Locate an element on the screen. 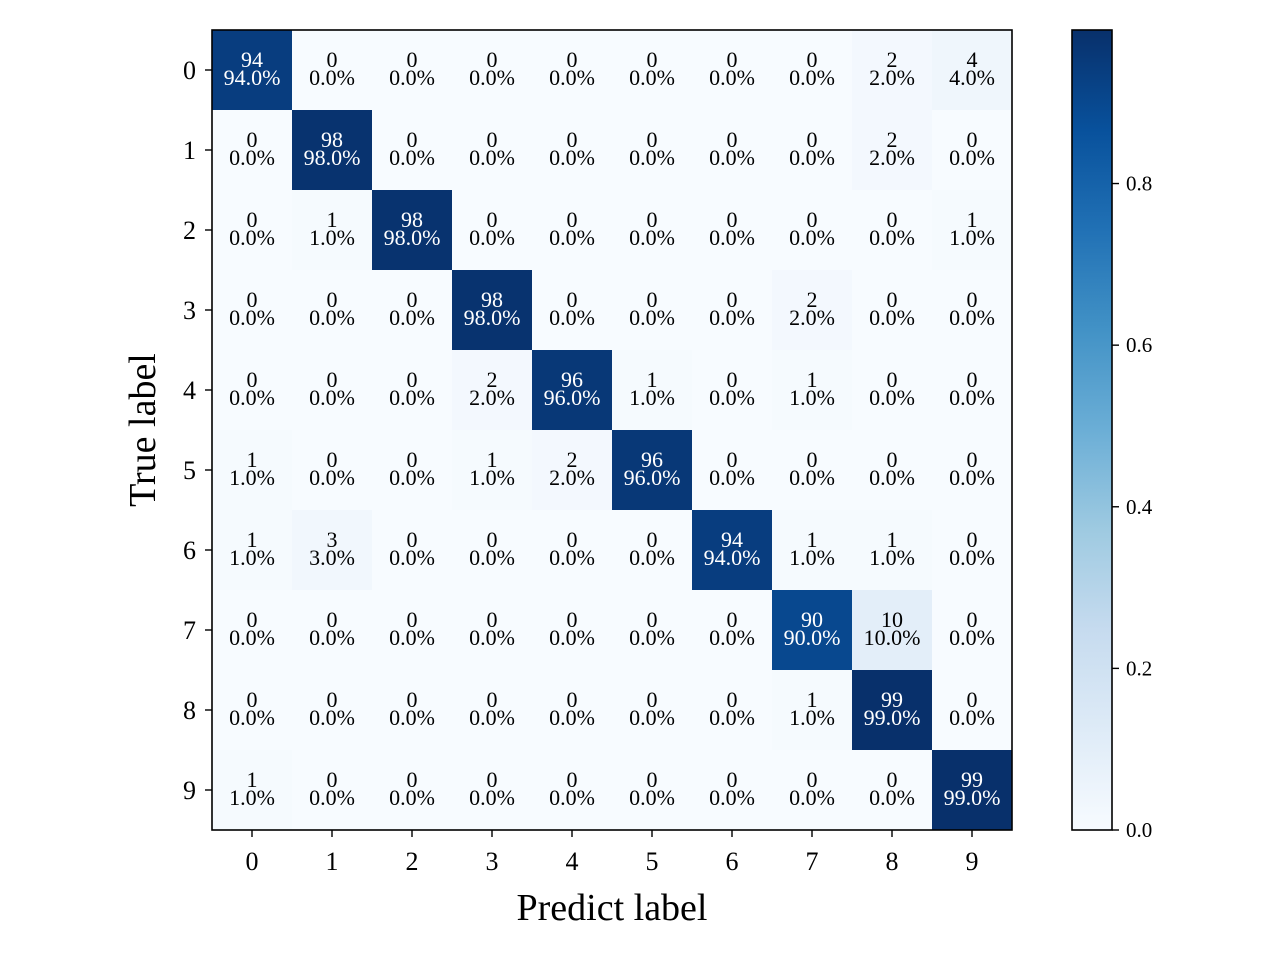 This screenshot has height=960, width=1280. colorbar-tick-label: 0.8 is located at coordinates (1139, 184).